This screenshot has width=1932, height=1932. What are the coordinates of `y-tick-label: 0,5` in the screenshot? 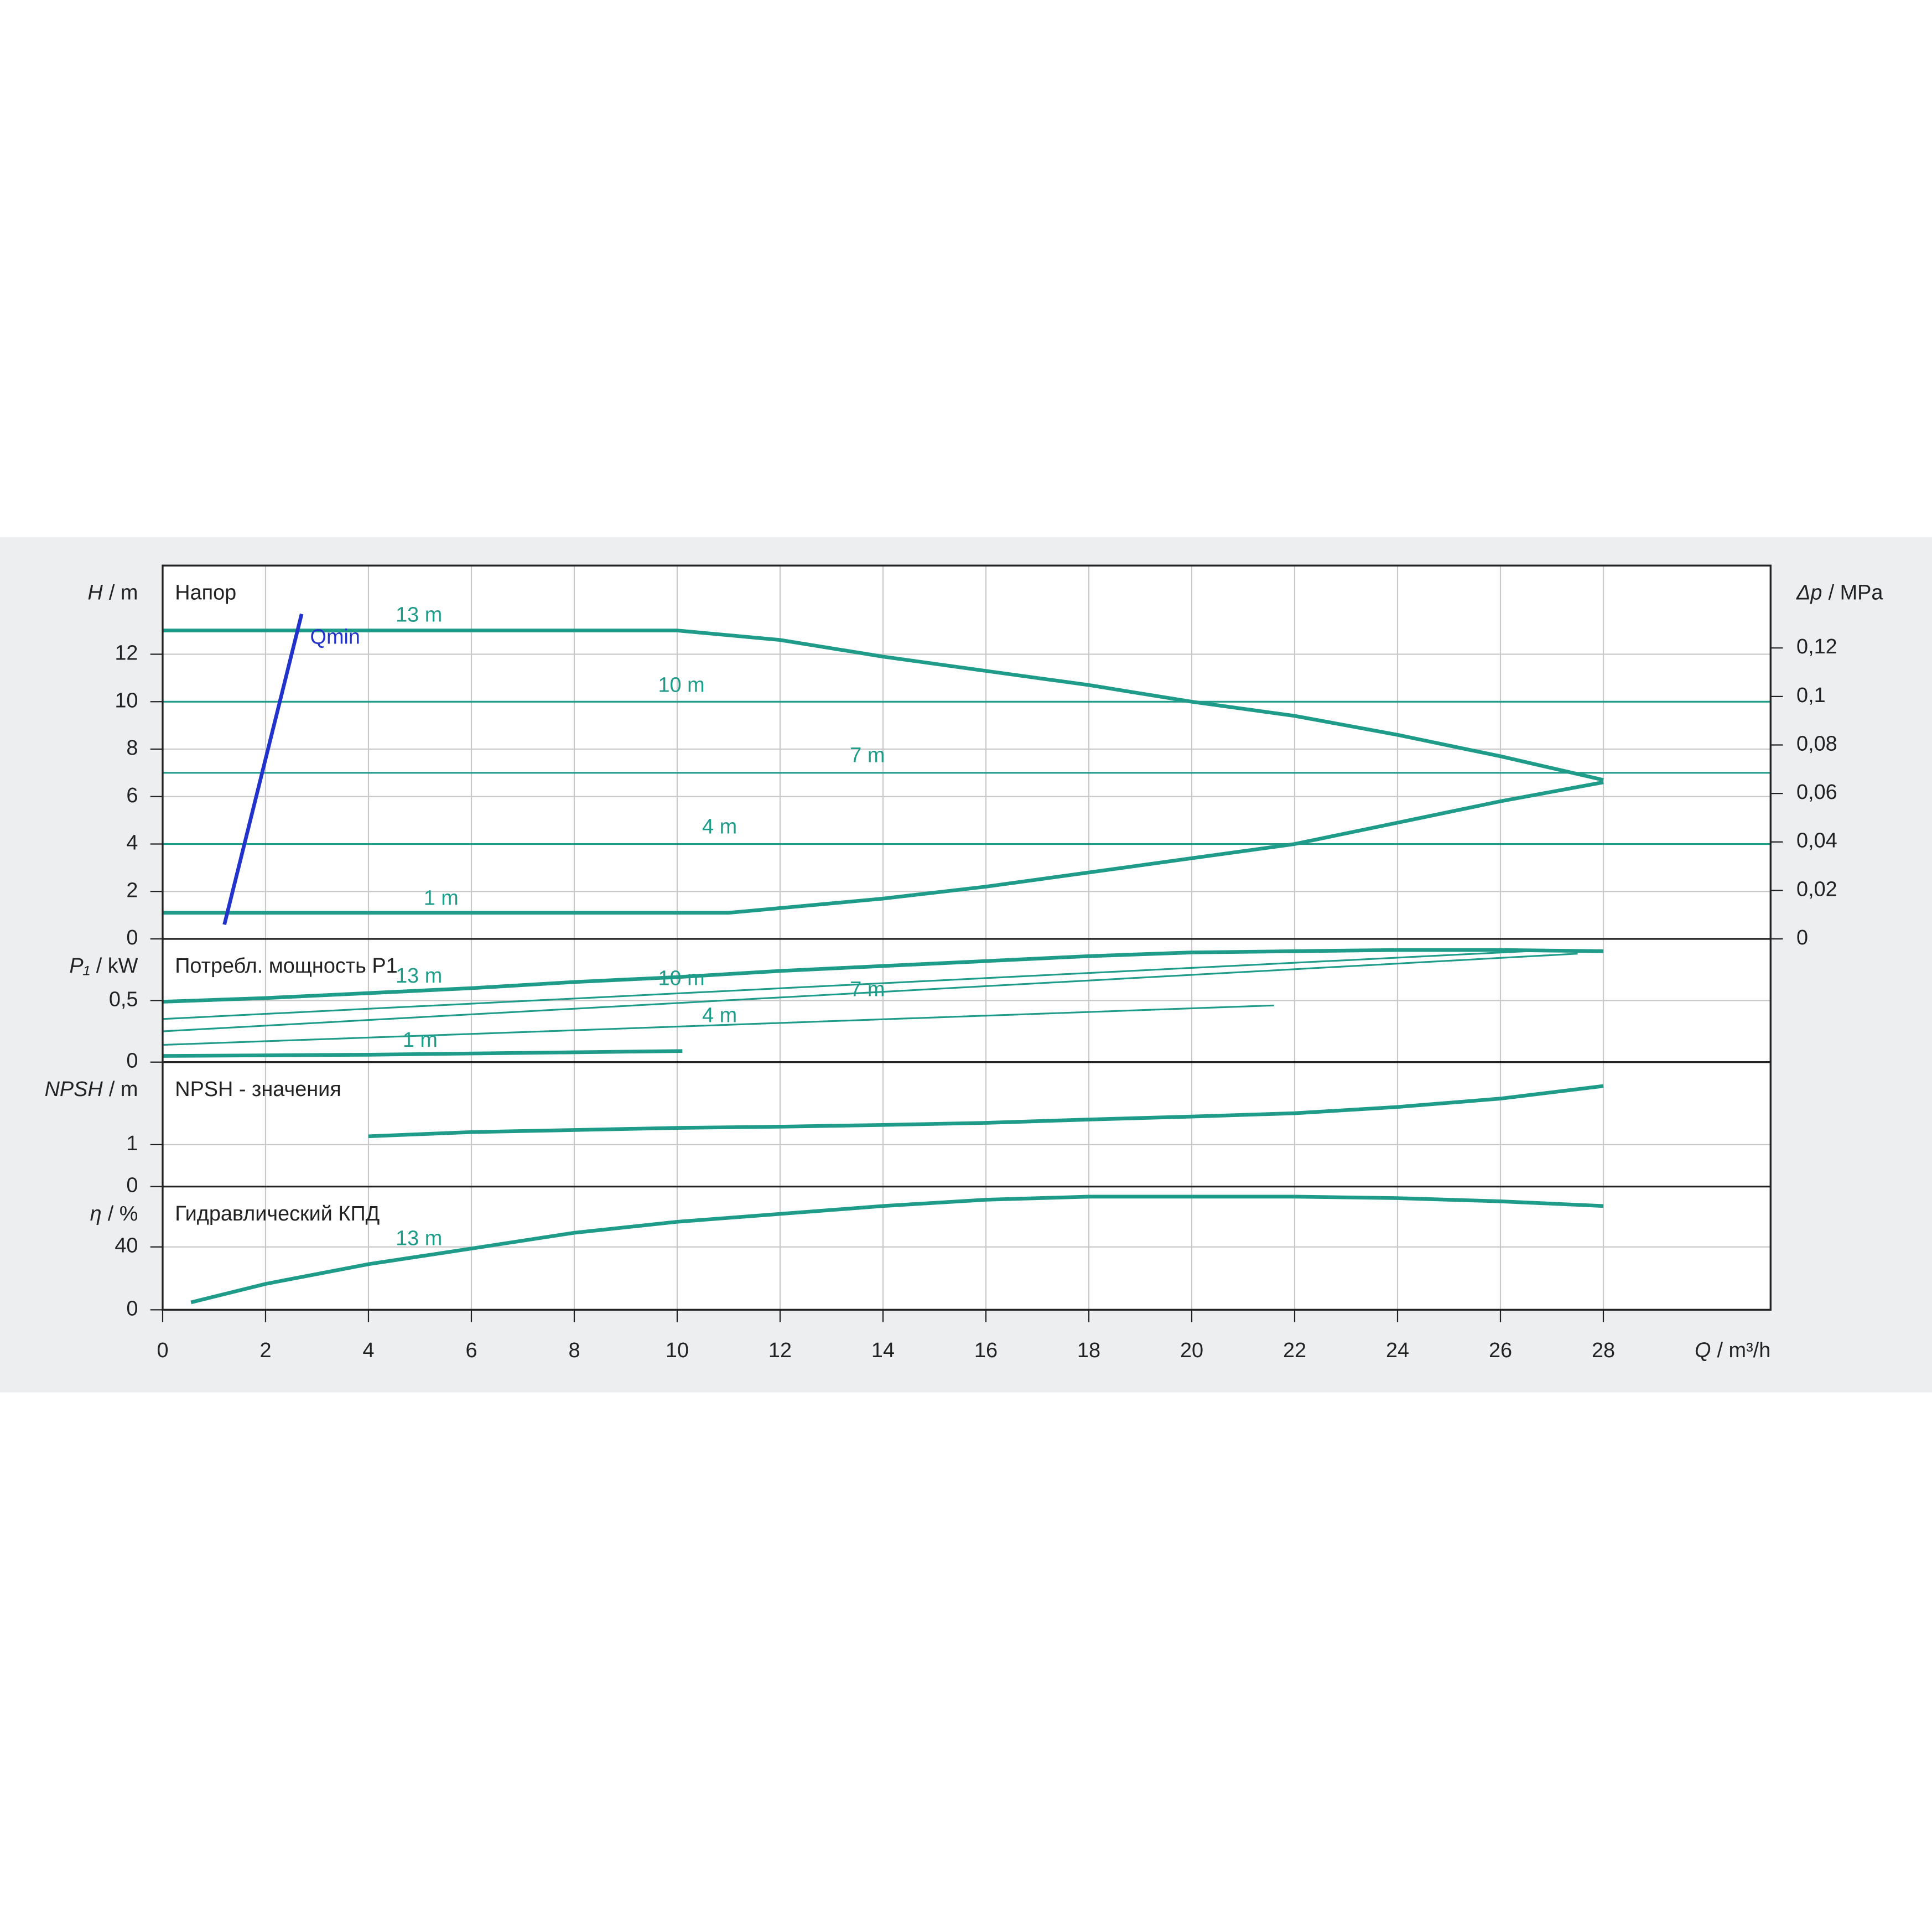 It's located at (123, 999).